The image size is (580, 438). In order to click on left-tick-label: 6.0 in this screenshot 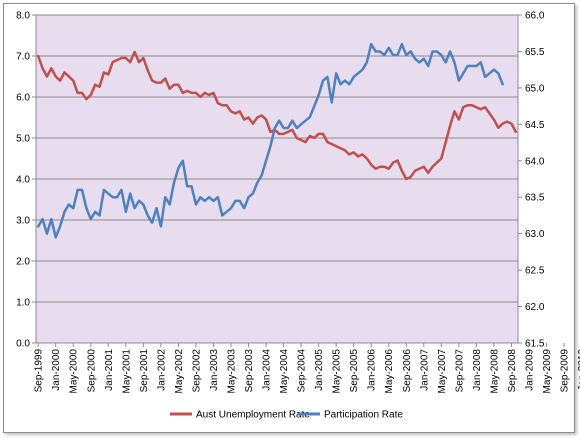, I will do `click(23, 98)`.